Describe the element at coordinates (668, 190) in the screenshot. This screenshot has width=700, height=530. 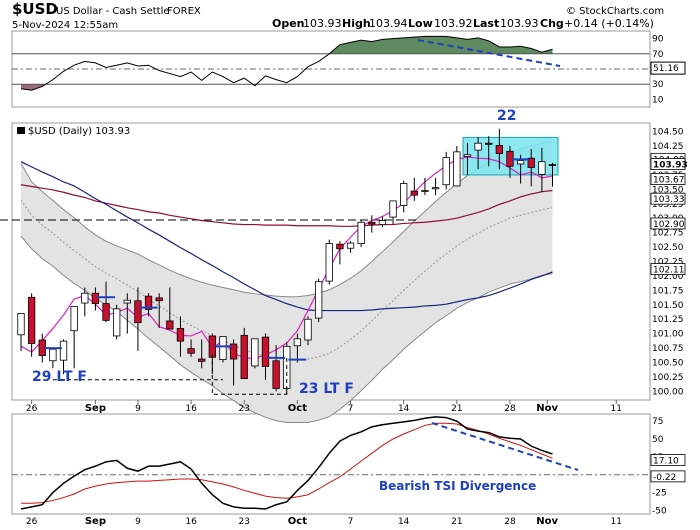
I see `price-tick-label: 103.50` at that location.